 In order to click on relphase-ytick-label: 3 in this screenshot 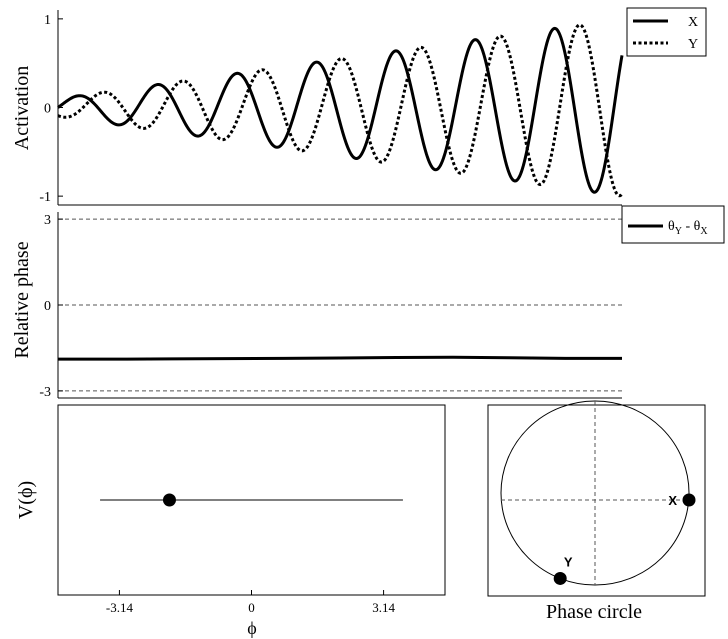, I will do `click(47, 220)`.